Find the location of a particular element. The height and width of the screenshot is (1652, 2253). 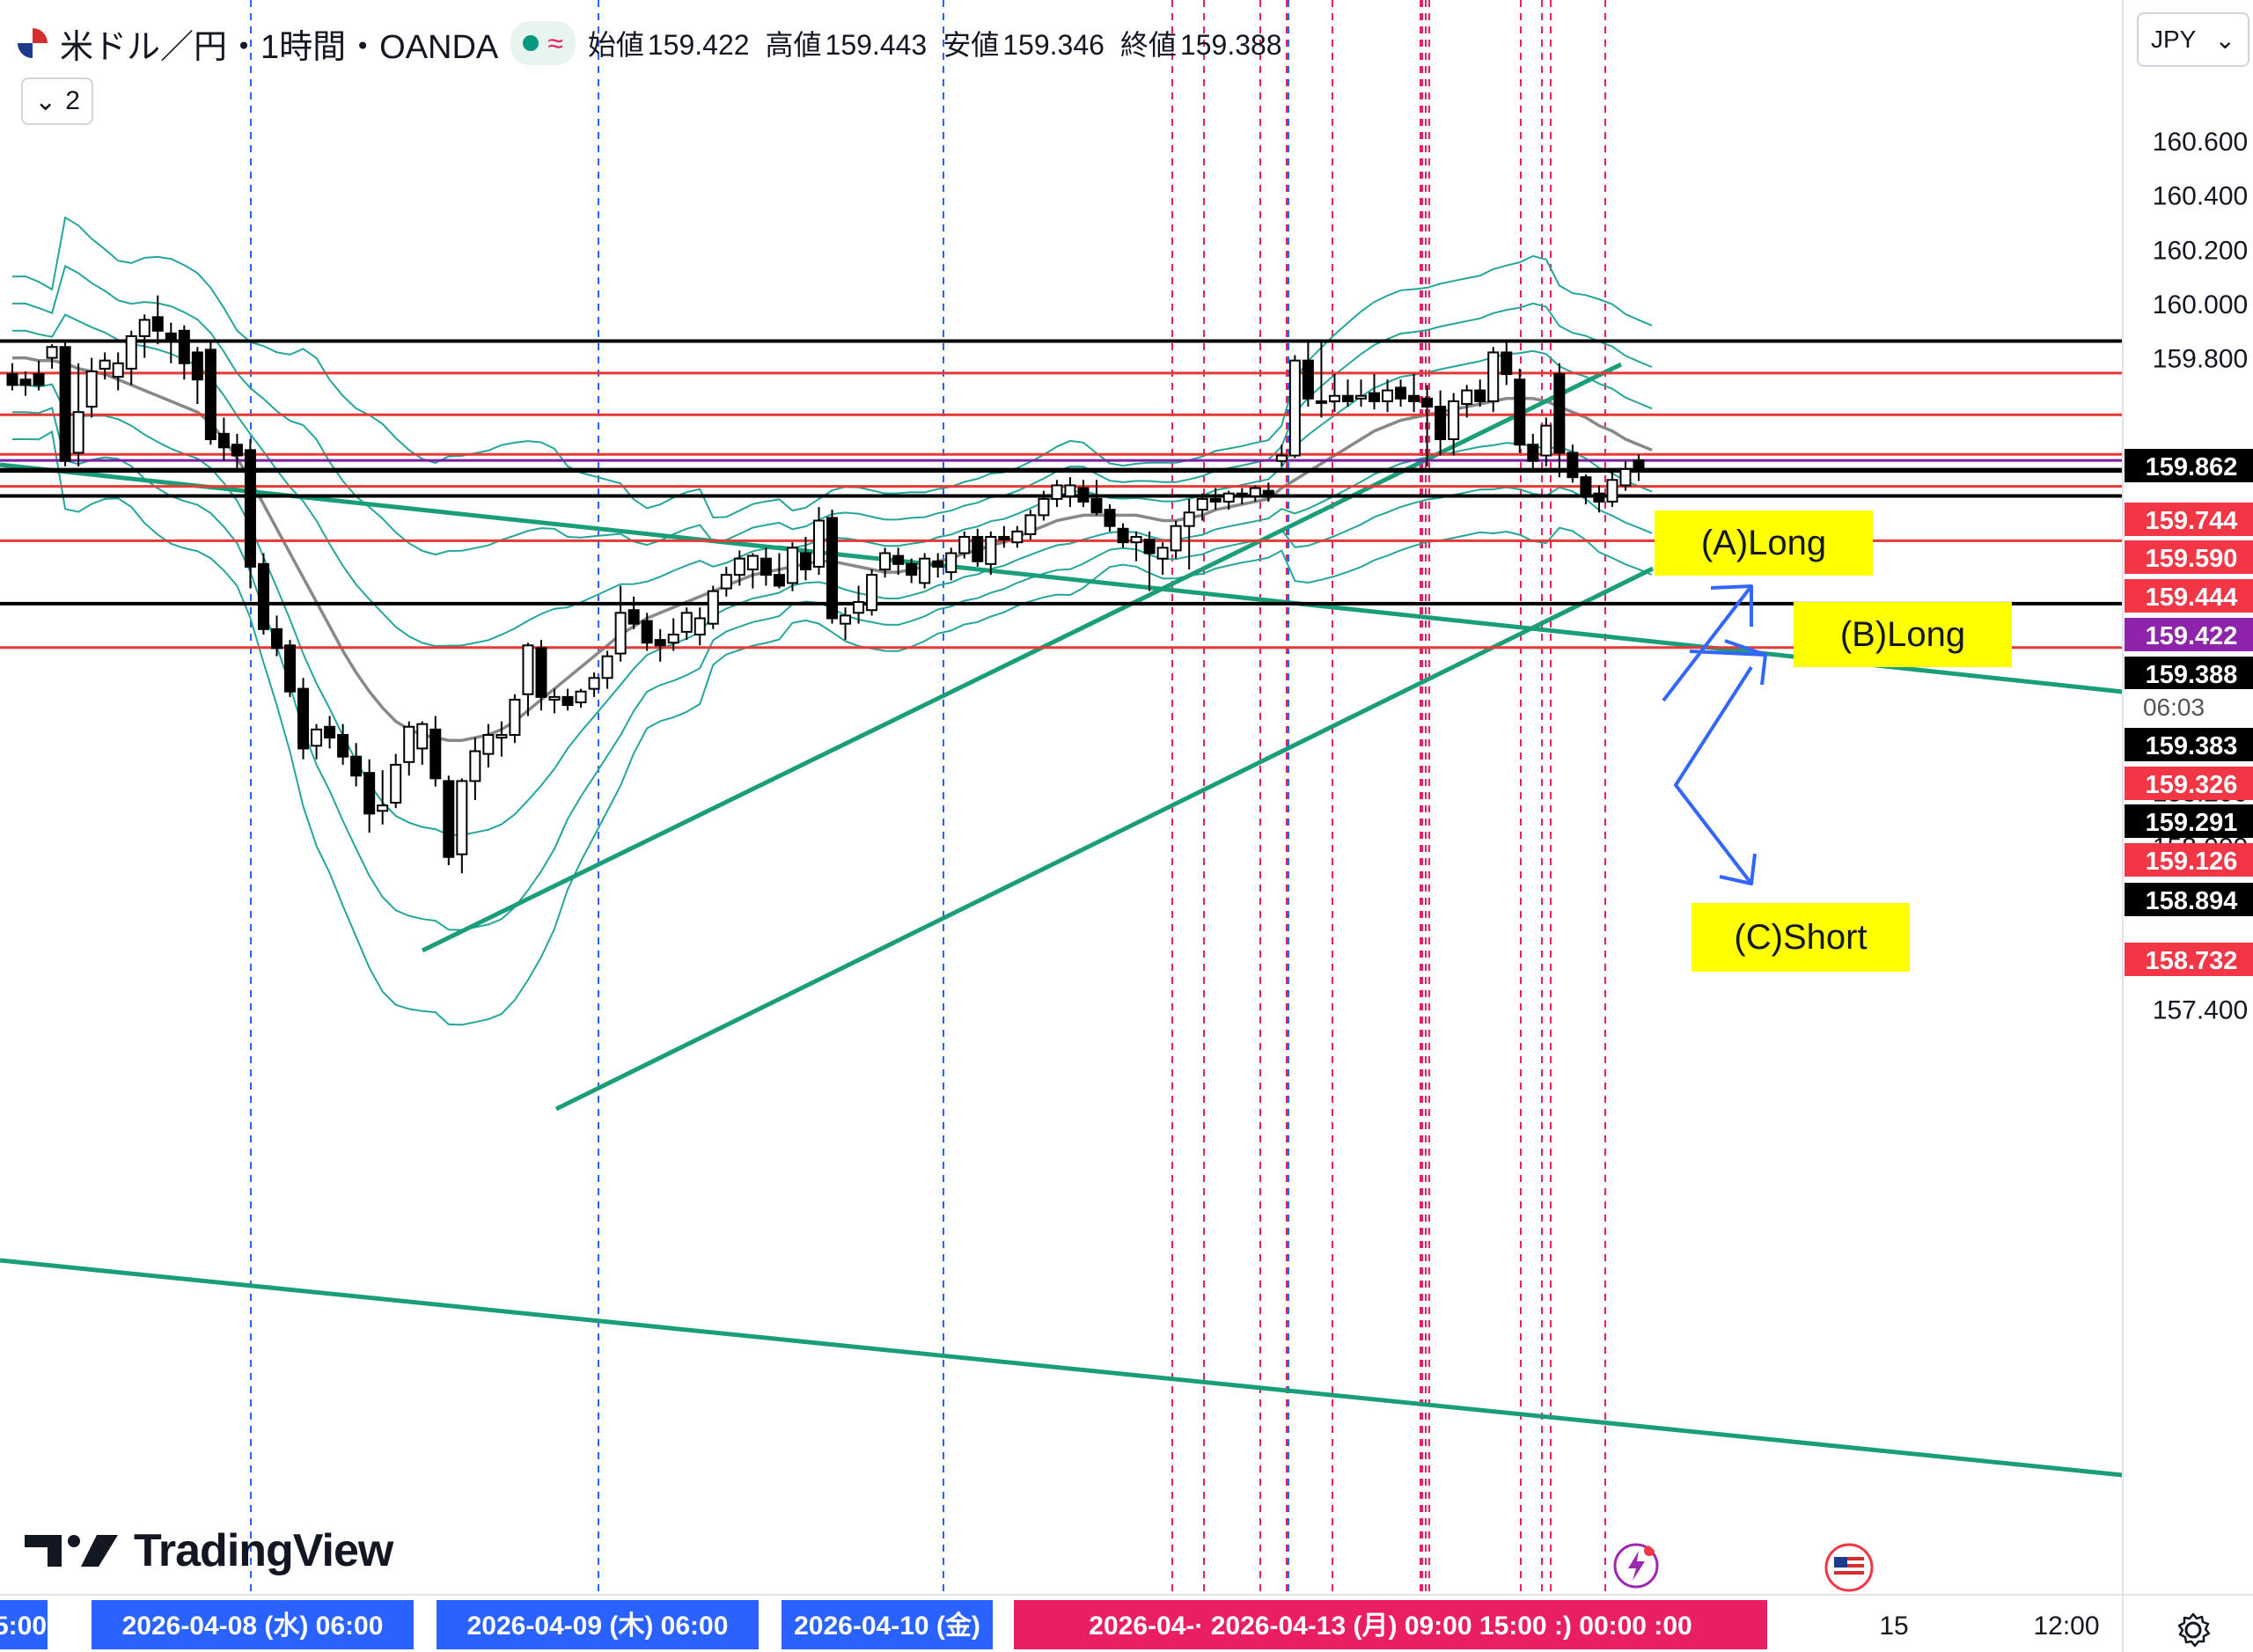

time-tick-label: 2026-04-09 (木) 06:00 is located at coordinates (598, 1626).